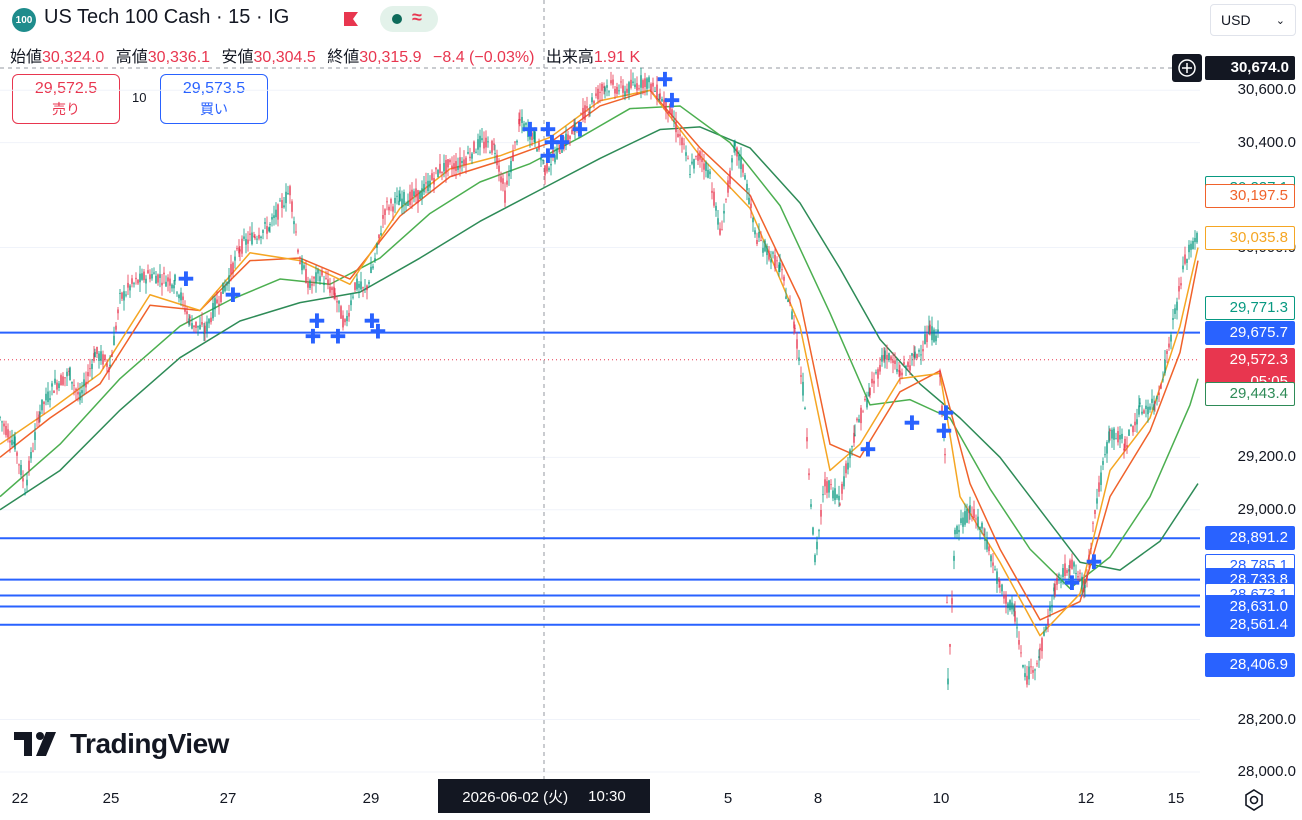 The image size is (1302, 820). Describe the element at coordinates (607, 796) in the screenshot. I see `crosshair-time: 10:30` at that location.